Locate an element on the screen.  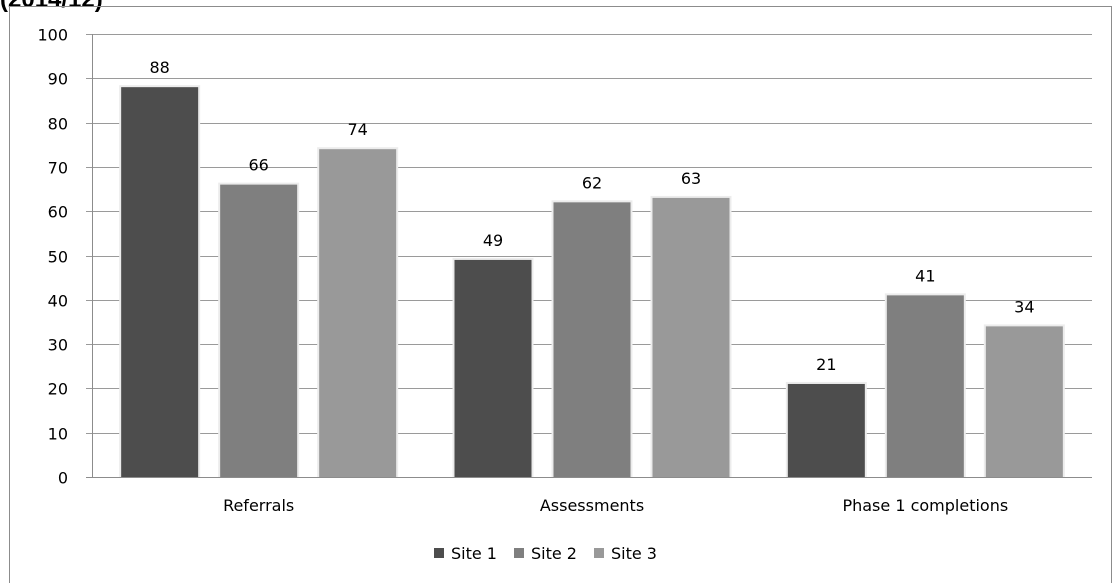
y-axis: 0 10 20 30 40 50 60 70 80 90 100 is located at coordinates (65, 257).